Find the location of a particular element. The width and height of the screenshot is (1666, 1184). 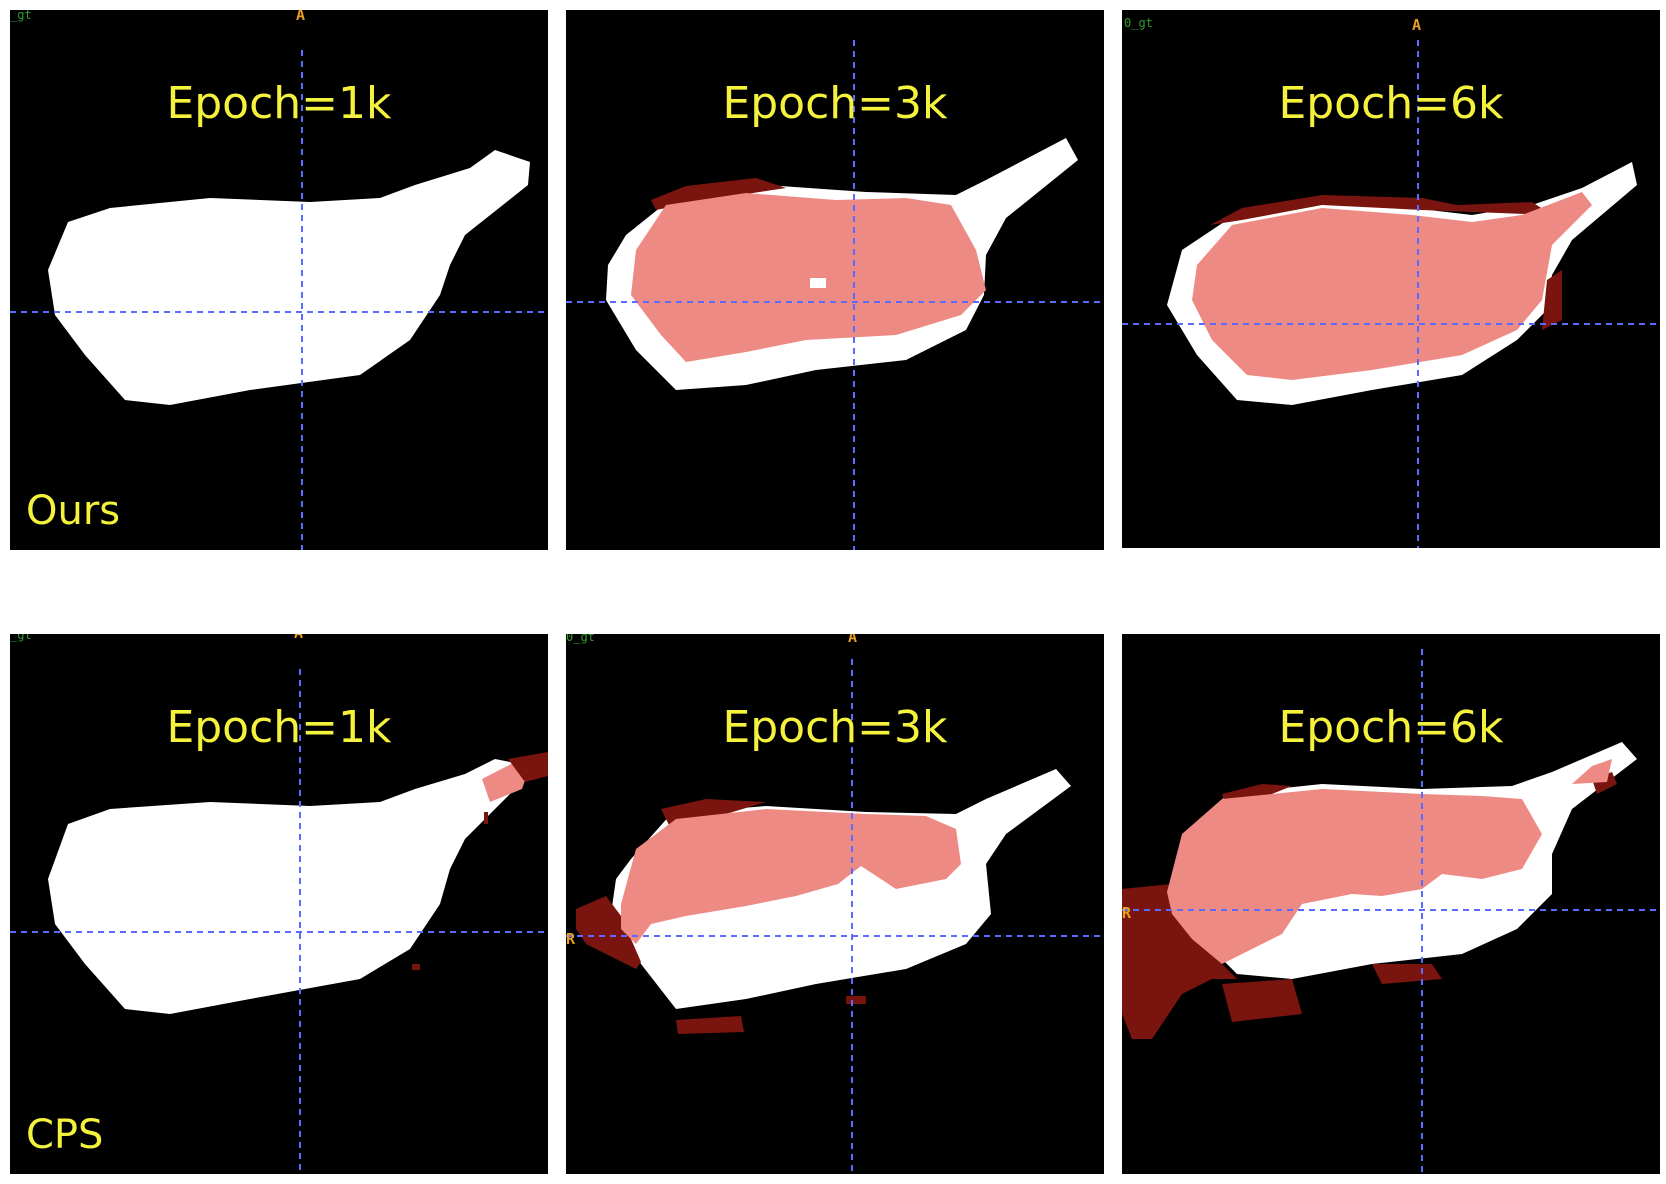

panel-ours-epoch-3k: Epoch=3k is located at coordinates (835, 280).